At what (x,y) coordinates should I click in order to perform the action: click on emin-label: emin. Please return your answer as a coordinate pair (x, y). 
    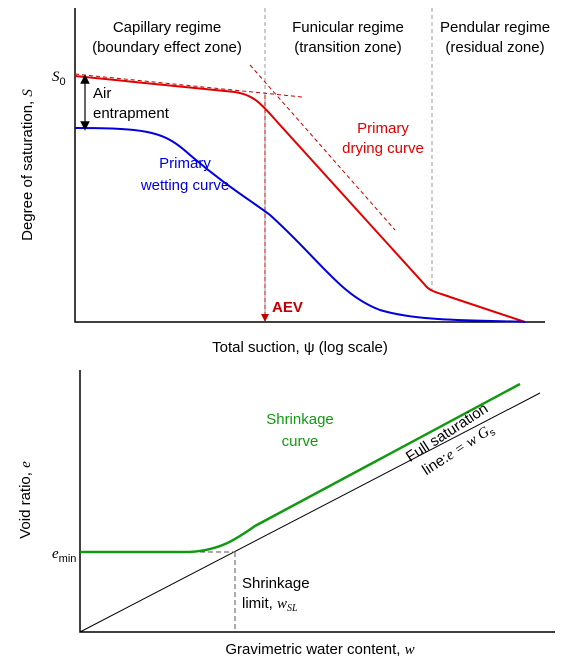
    Looking at the image, I should click on (64, 555).